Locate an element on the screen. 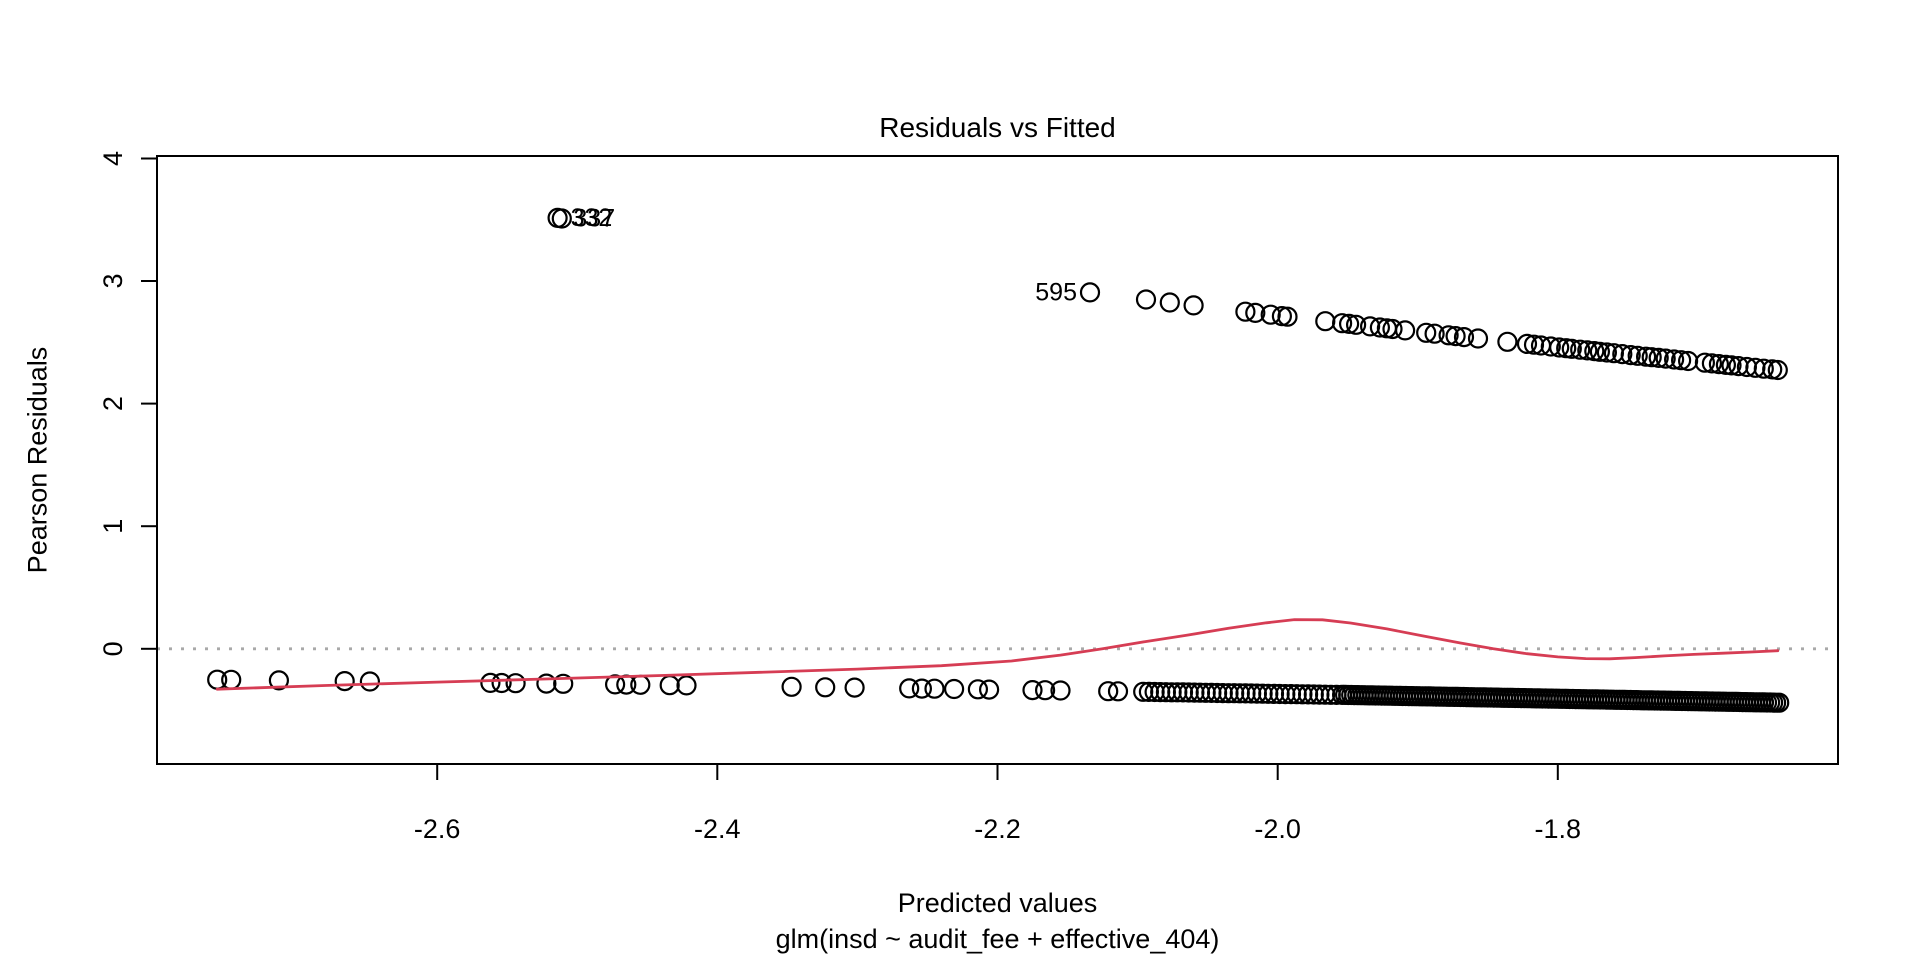  model-formula-subtitle: glm(insd ~ audit_fee + effective_404) is located at coordinates (997, 939).